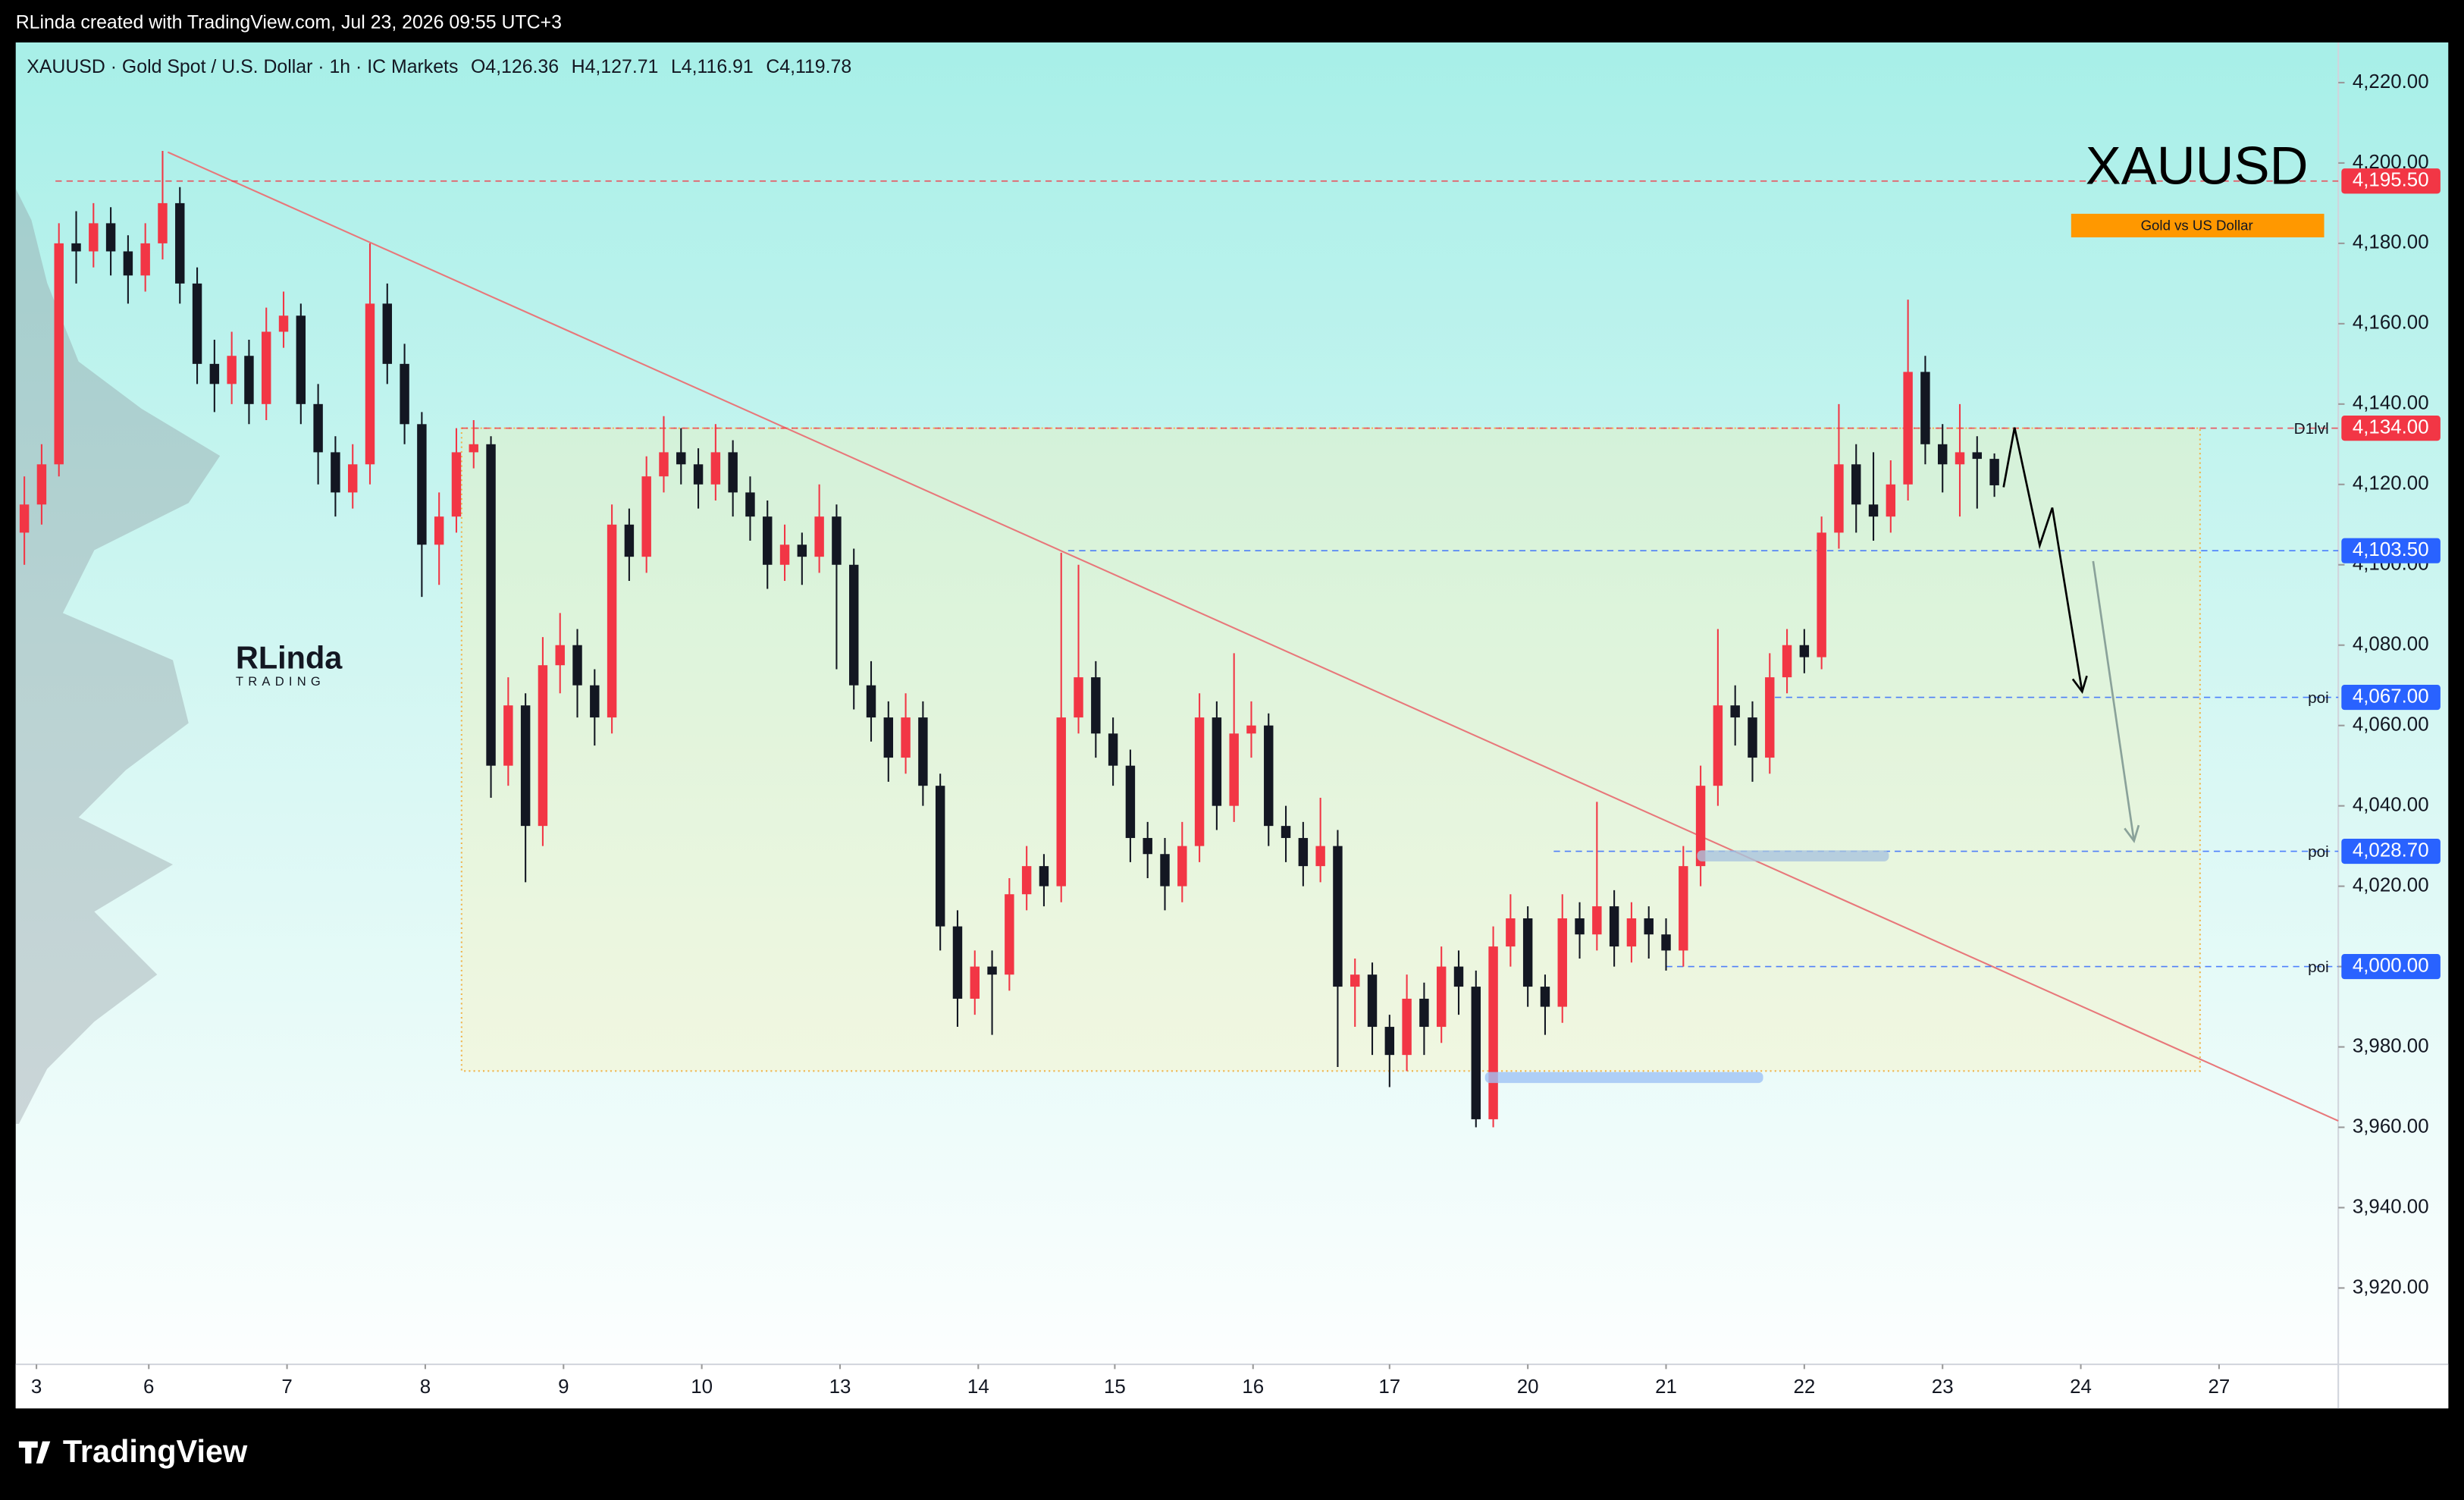  What do you see at coordinates (2391, 403) in the screenshot?
I see `y-tick-label: 4,140.00` at bounding box center [2391, 403].